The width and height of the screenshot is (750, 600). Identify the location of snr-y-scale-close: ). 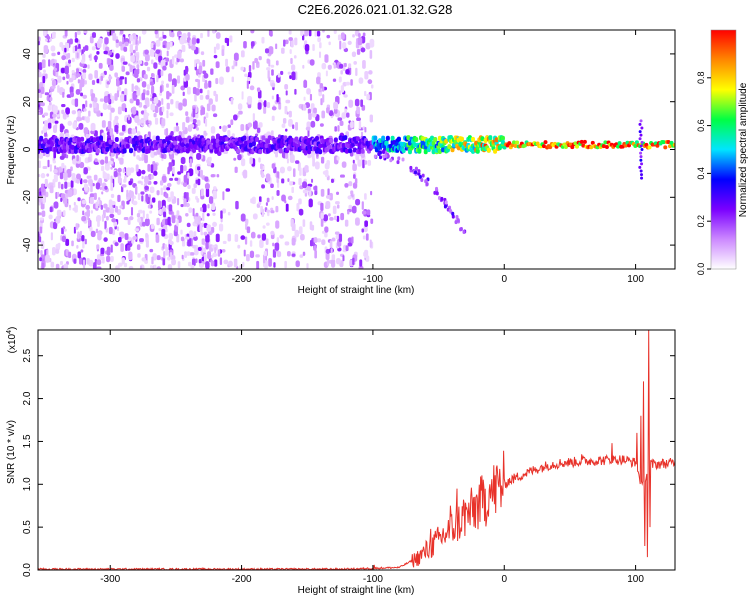
(12, 328).